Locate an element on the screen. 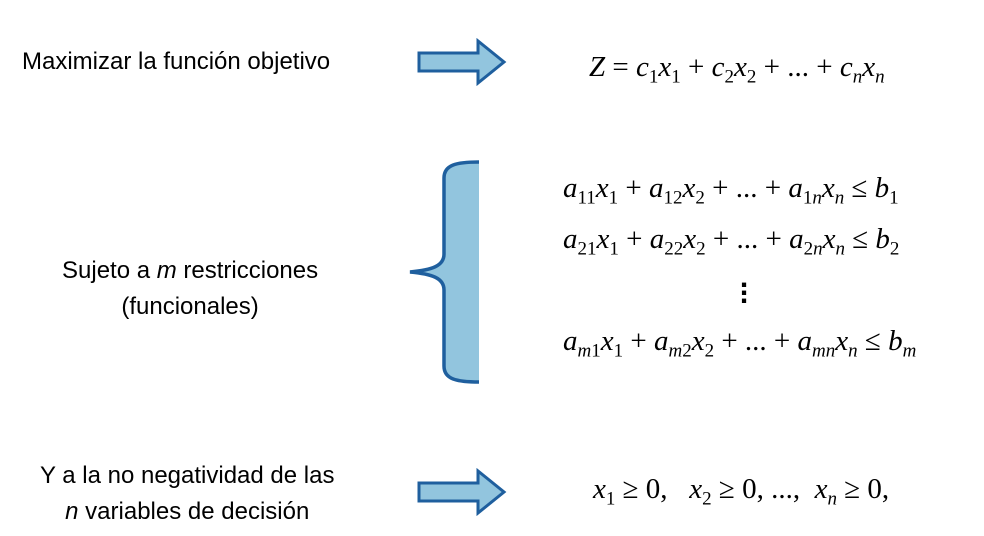  constraints-label-line2: (funcionales) is located at coordinates (190, 306).